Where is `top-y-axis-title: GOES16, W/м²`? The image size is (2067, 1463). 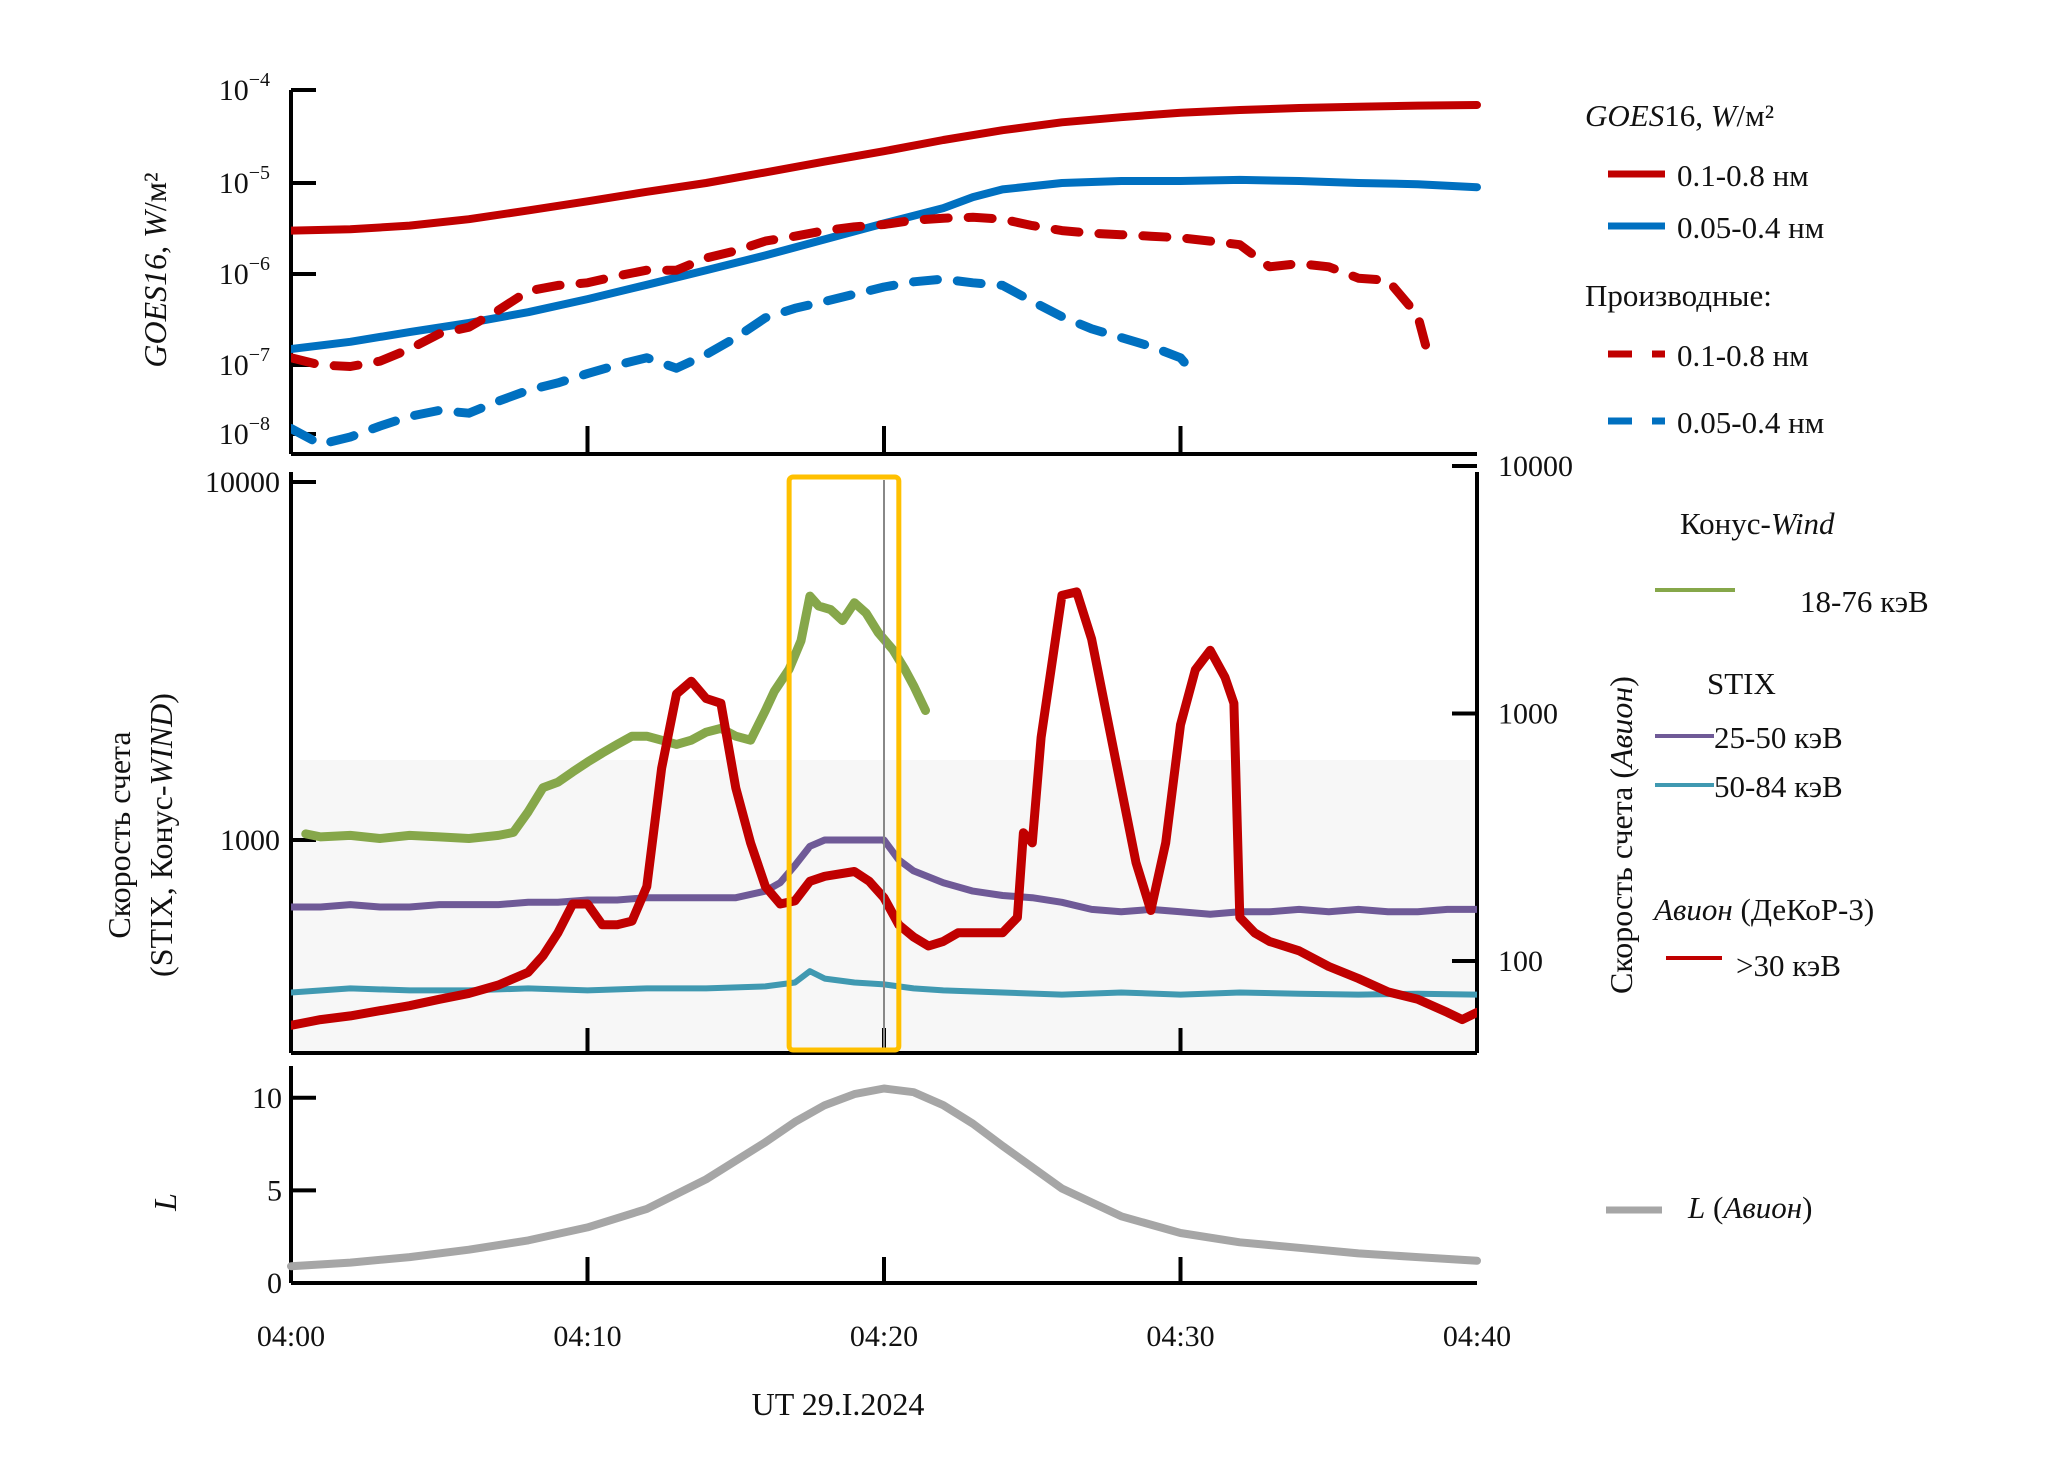 top-y-axis-title: GOES16, W/м² is located at coordinates (155, 269).